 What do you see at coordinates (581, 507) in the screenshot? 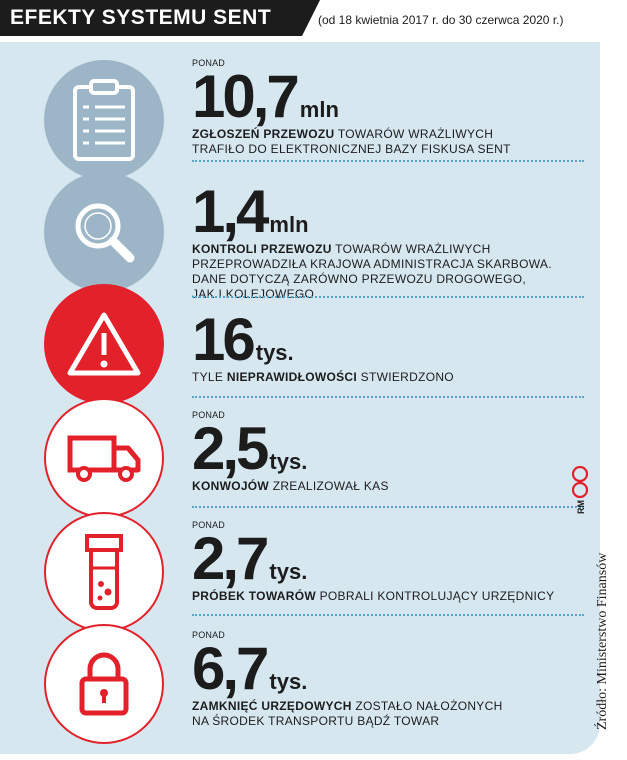
I see `author-initials: RM` at bounding box center [581, 507].